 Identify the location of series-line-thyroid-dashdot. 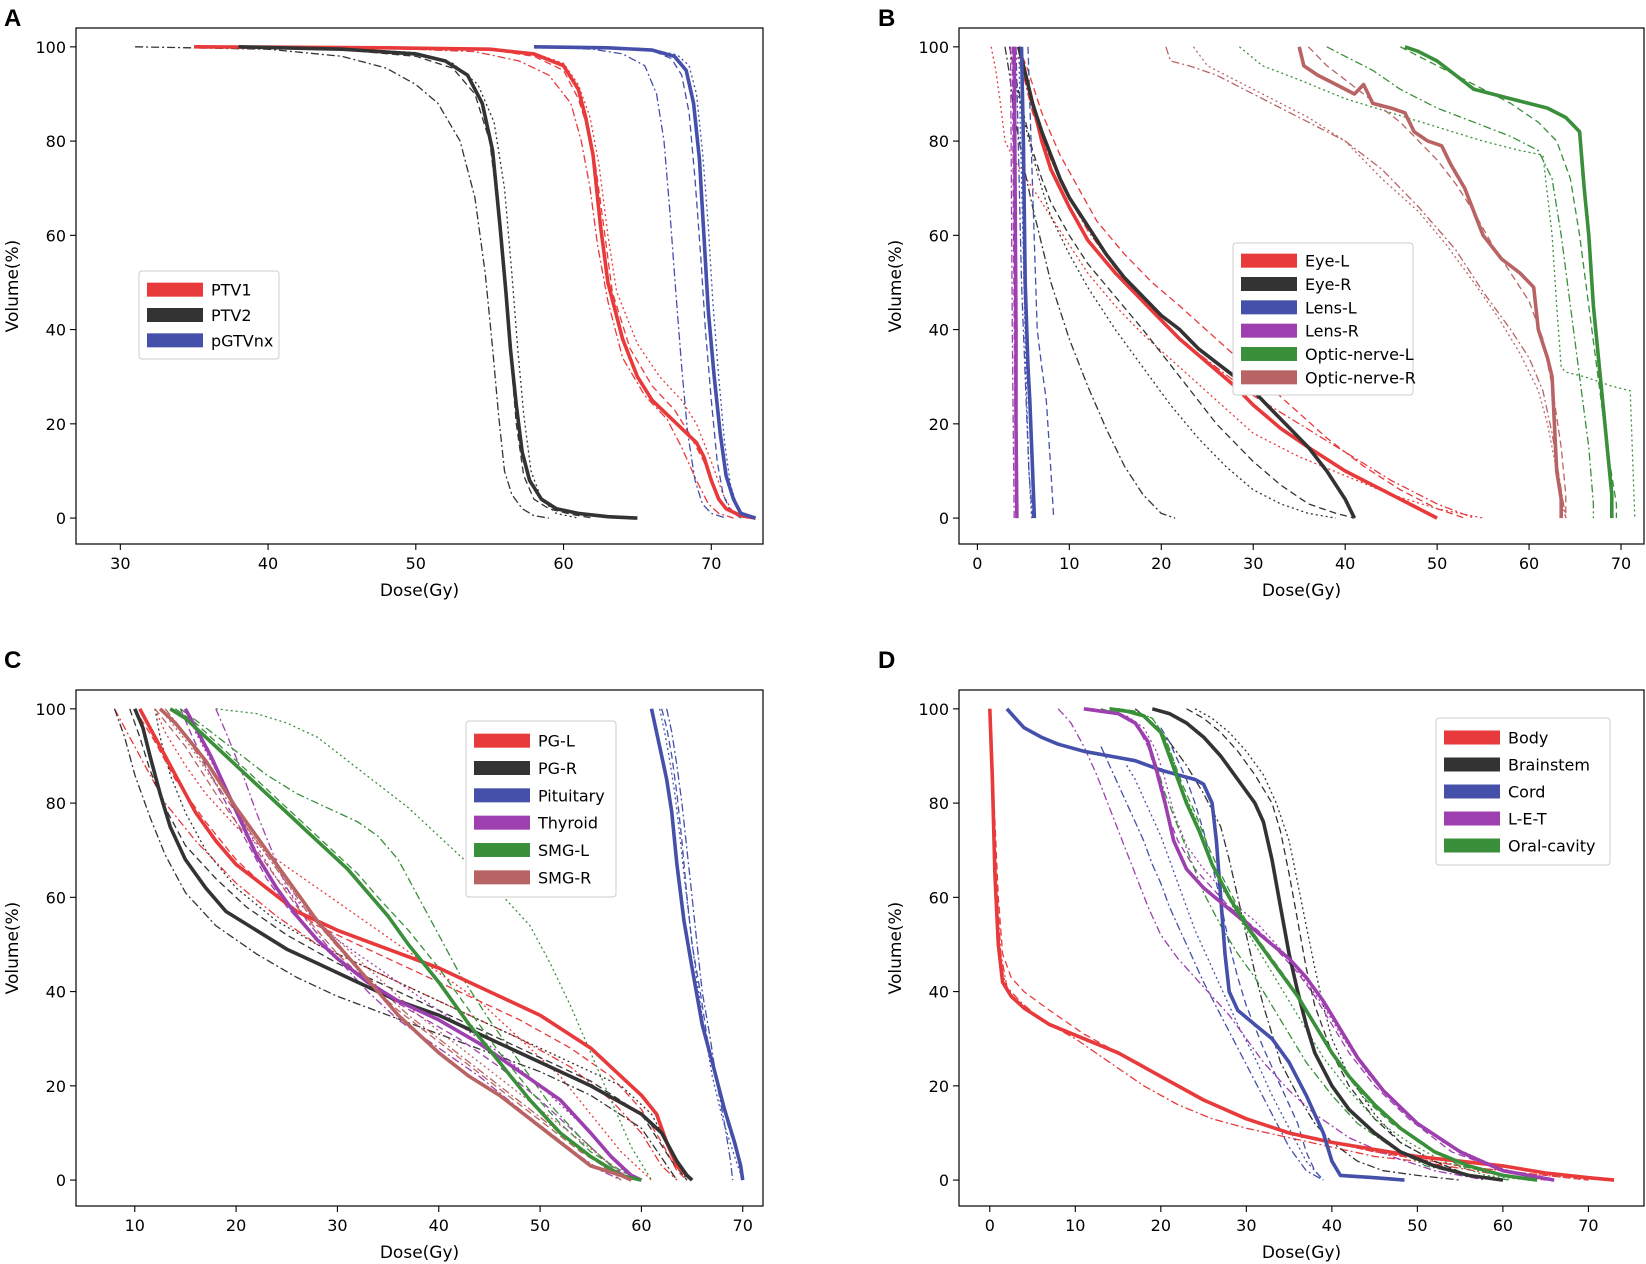
(418, 944).